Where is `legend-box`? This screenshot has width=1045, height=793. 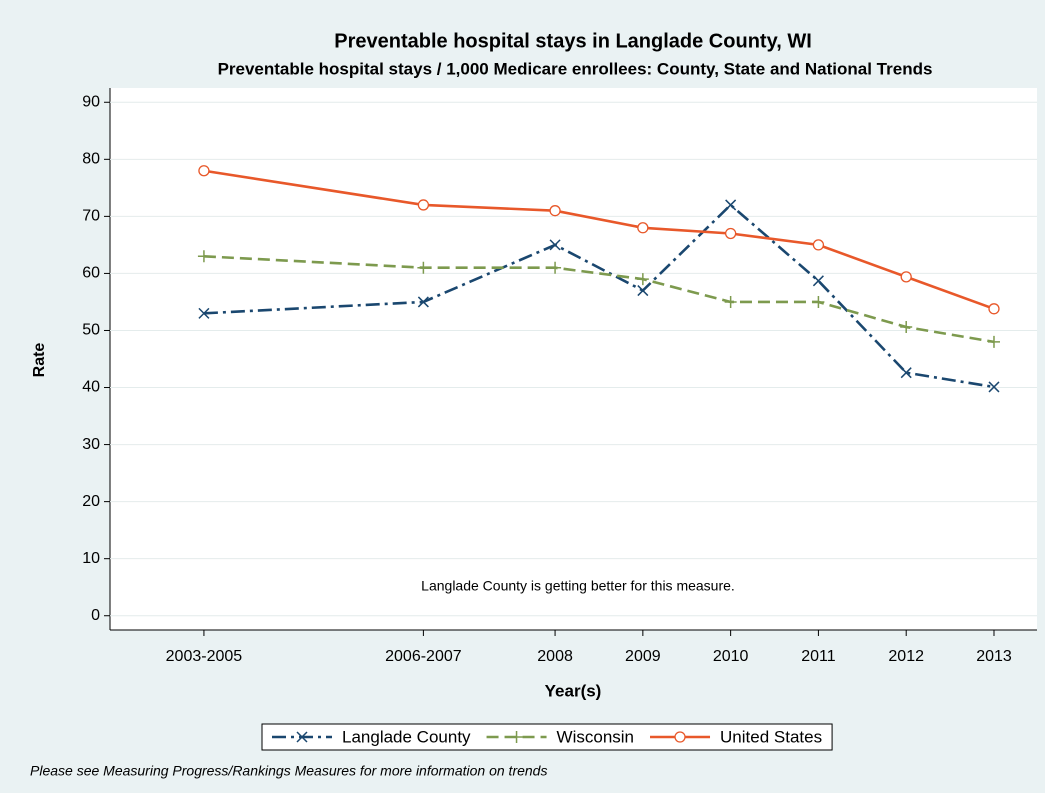 legend-box is located at coordinates (547, 737).